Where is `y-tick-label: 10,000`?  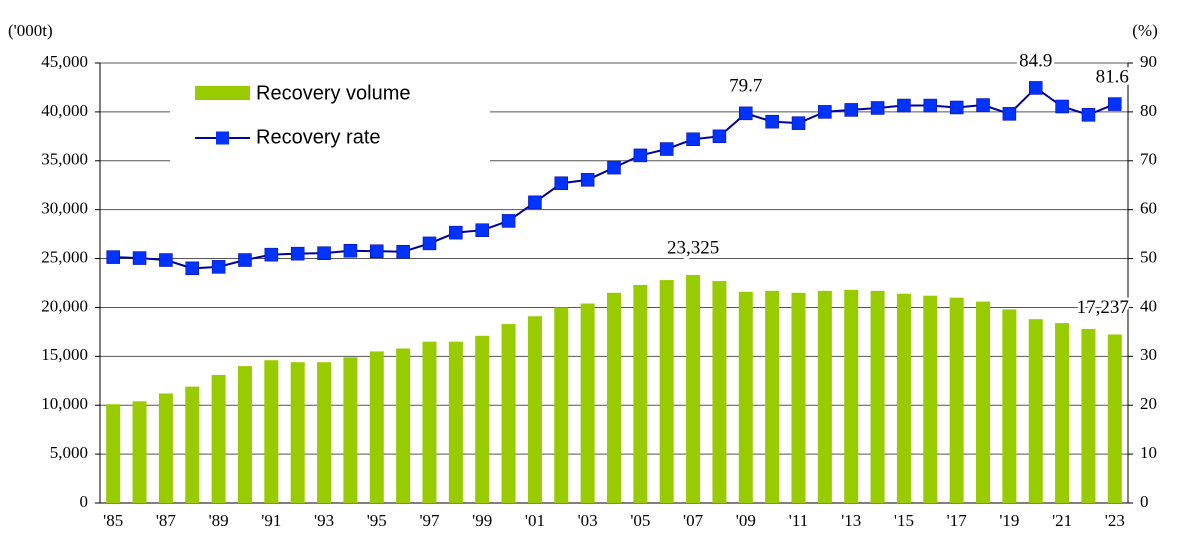 y-tick-label: 10,000 is located at coordinates (64, 403).